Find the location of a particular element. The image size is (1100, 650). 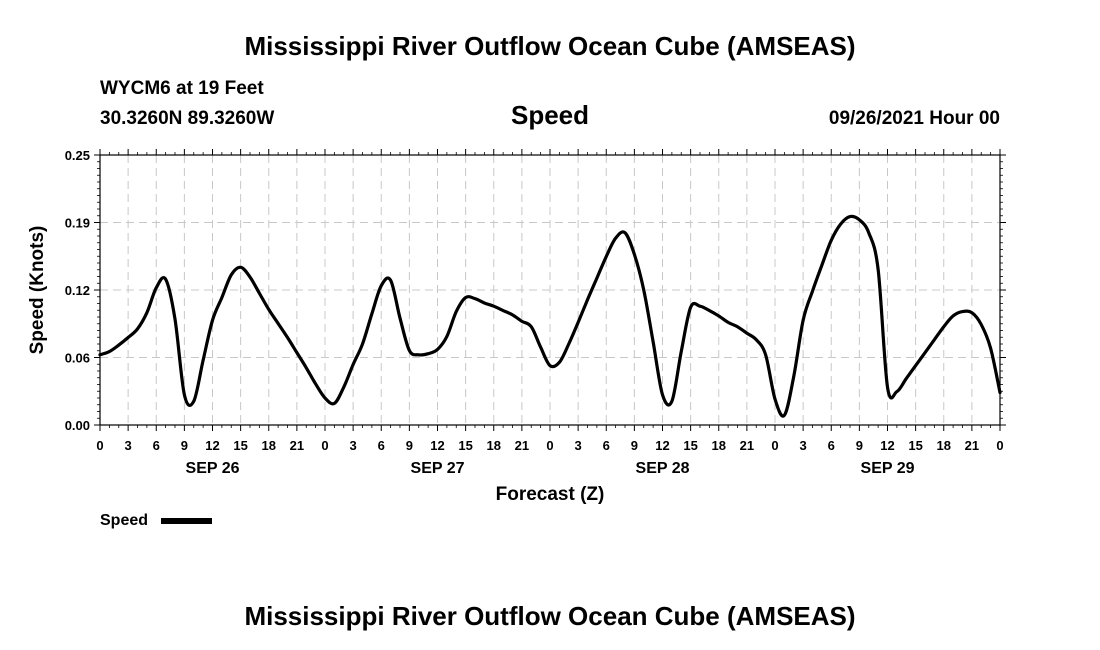

day-labels: SEP 26 SEP 27 SEP 28 SEP 29 is located at coordinates (550, 468).